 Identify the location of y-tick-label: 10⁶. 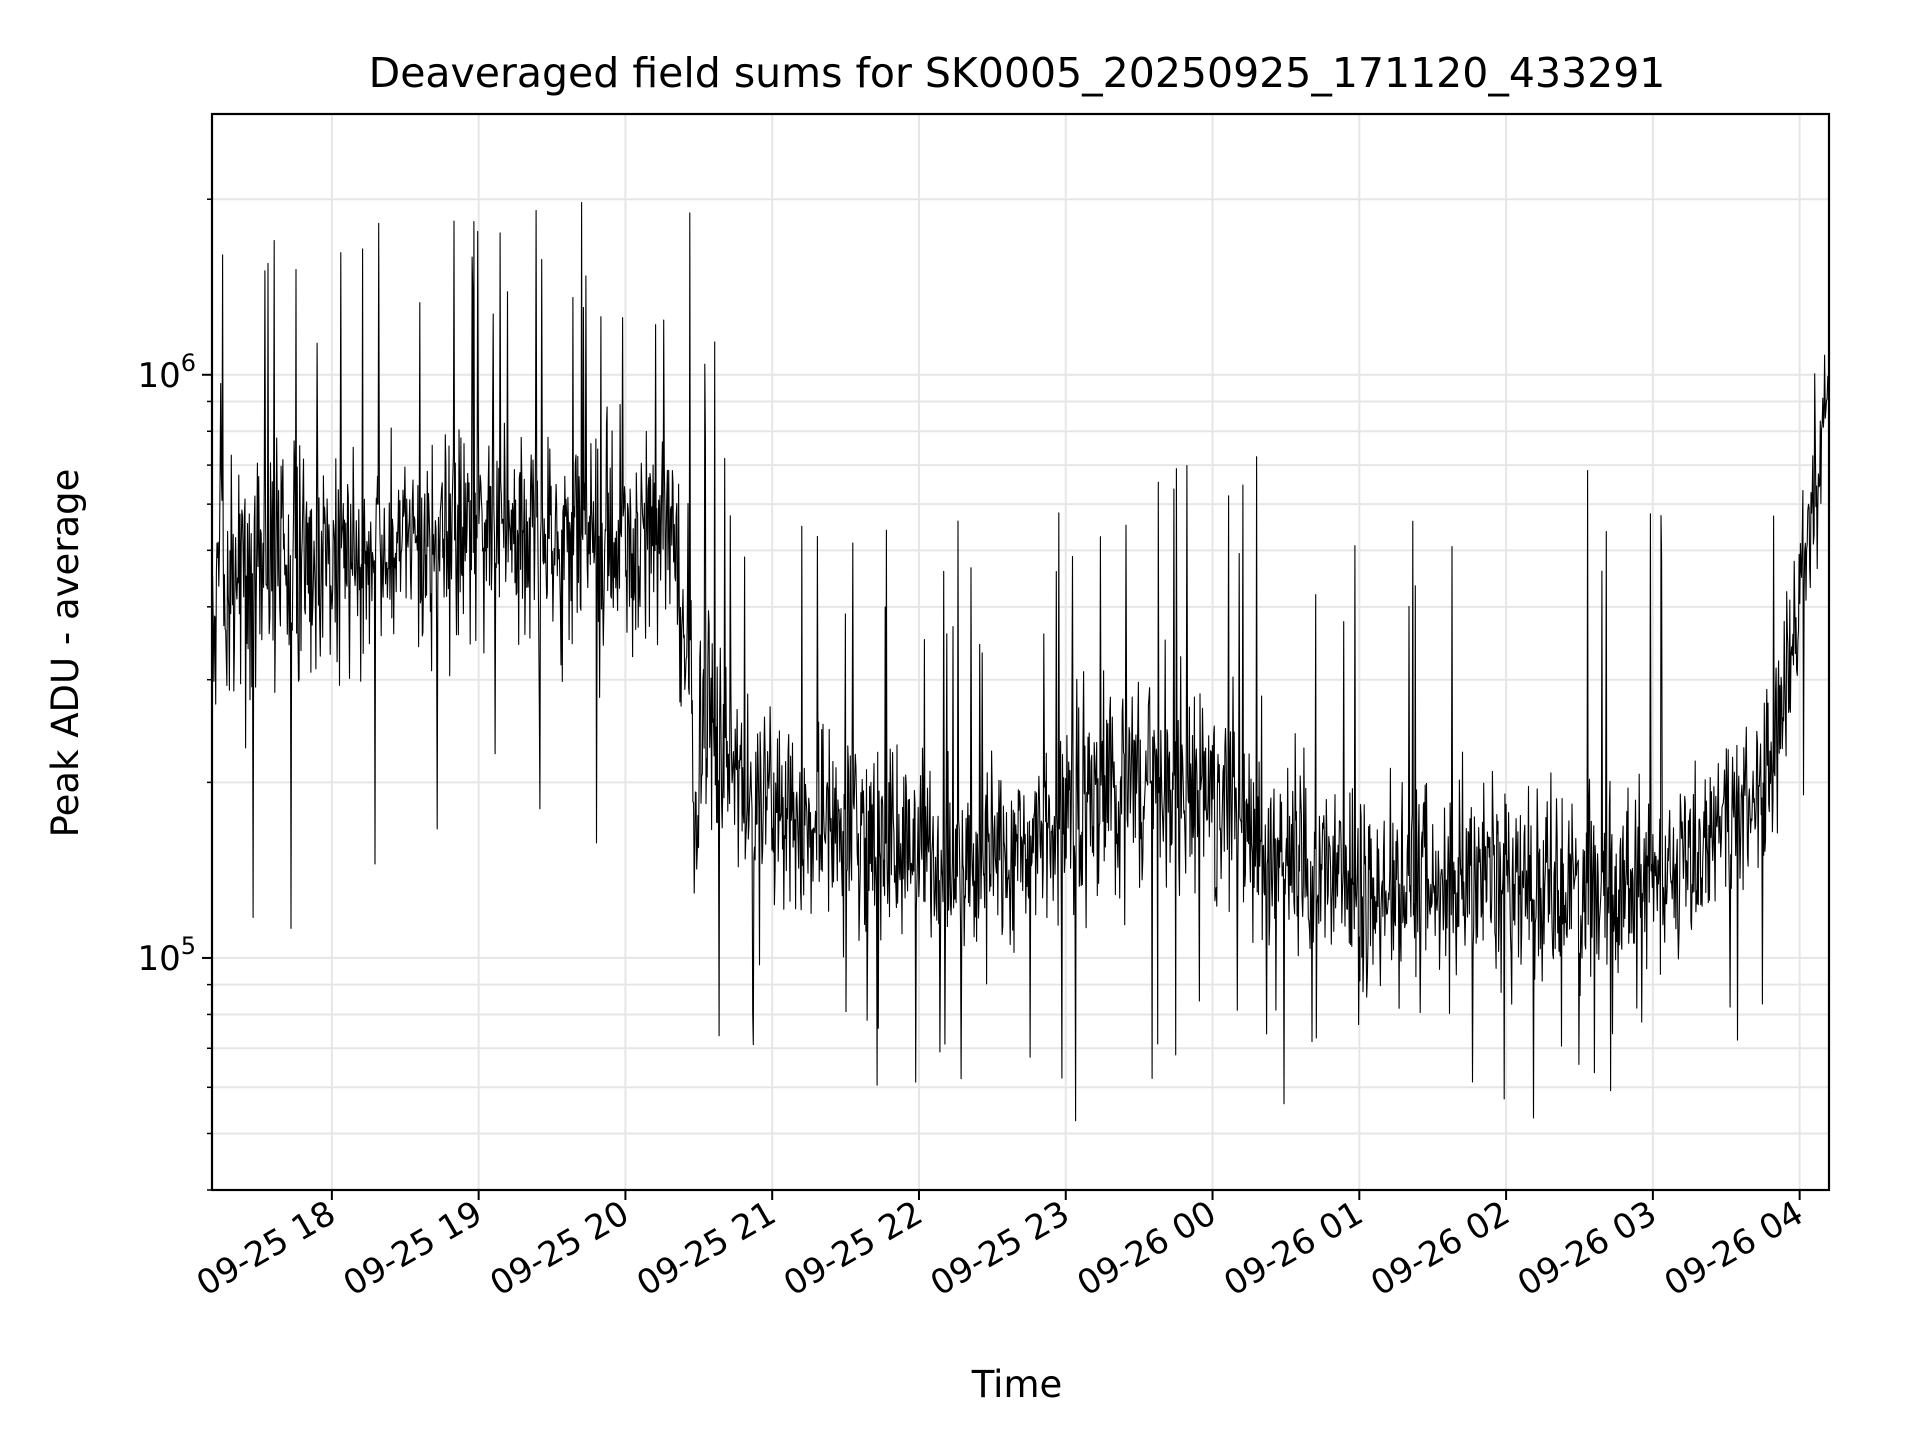
(166, 372).